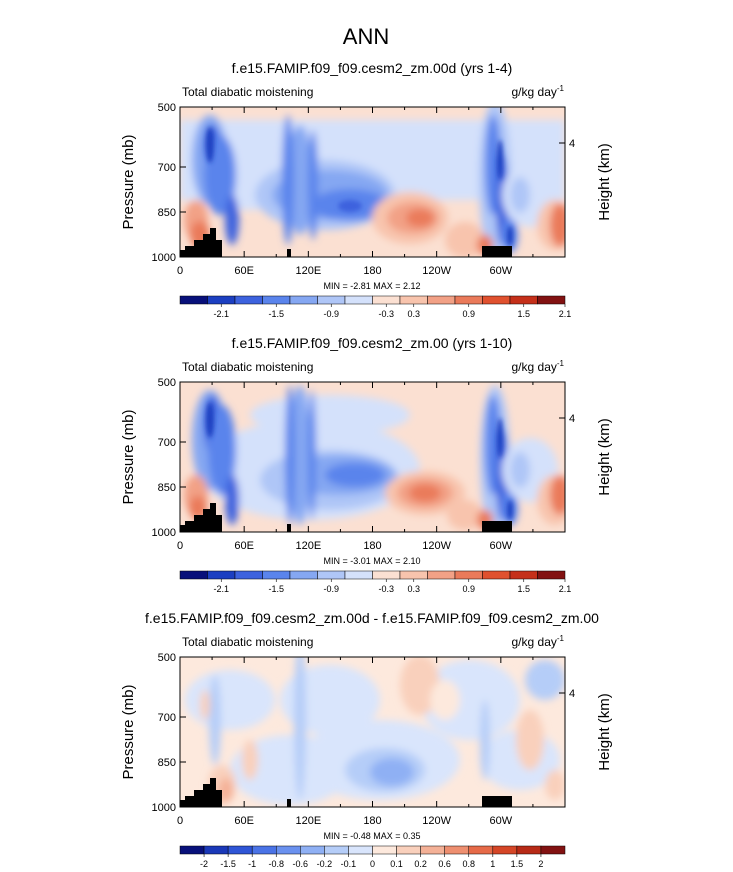 This screenshot has width=733, height=872. I want to click on colorbar: -2.1 -1.5 -0.9 -0.3 0.3 0.9 1.5 2.1, so click(375, 307).